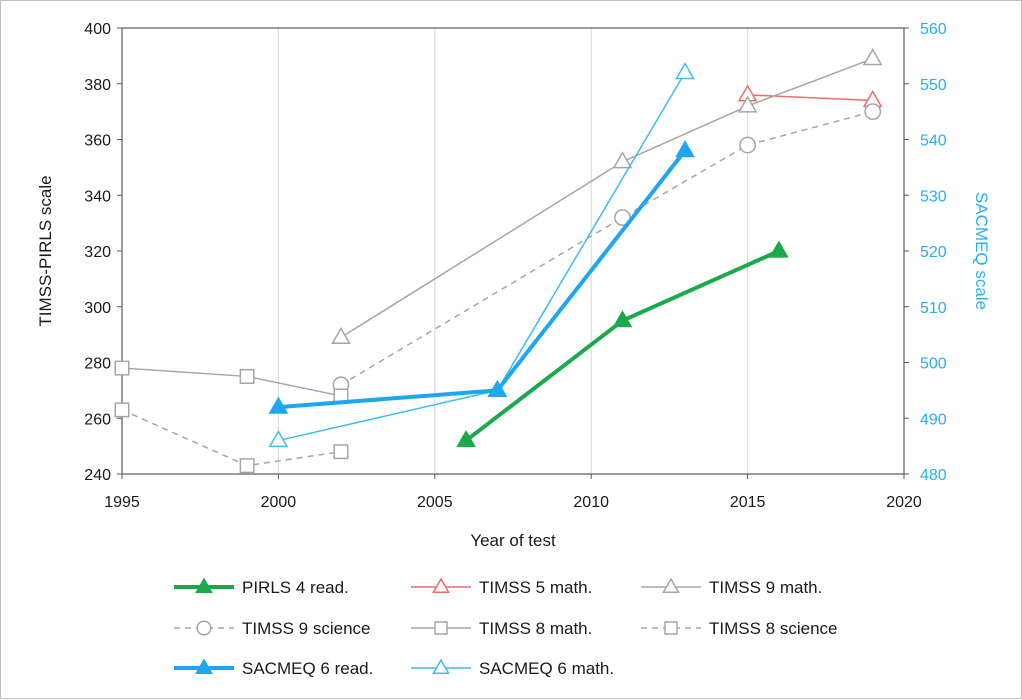 The height and width of the screenshot is (700, 1022). I want to click on y-axis-title: TIMSS-PIRLS scale, so click(45, 250).